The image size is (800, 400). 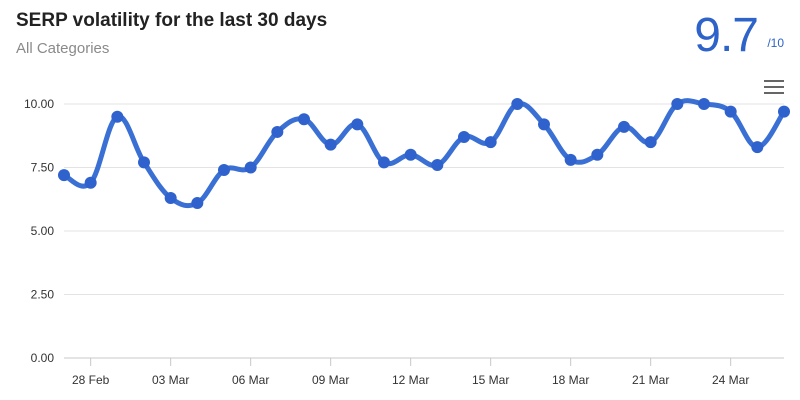 I want to click on x-tick-label: 28 Feb, so click(x=91, y=380).